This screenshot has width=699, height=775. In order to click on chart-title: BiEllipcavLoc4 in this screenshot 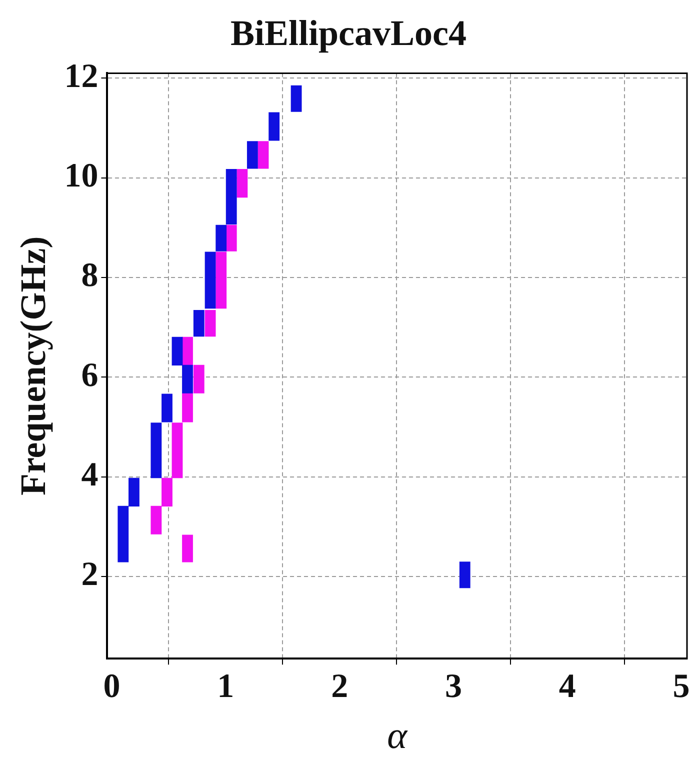, I will do `click(348, 32)`.